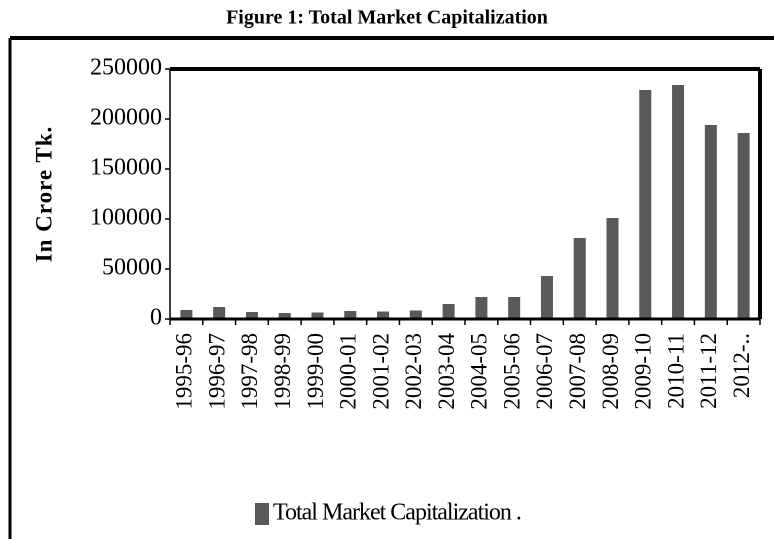  Describe the element at coordinates (610, 371) in the screenshot. I see `x-tick-label: 2008-09` at that location.